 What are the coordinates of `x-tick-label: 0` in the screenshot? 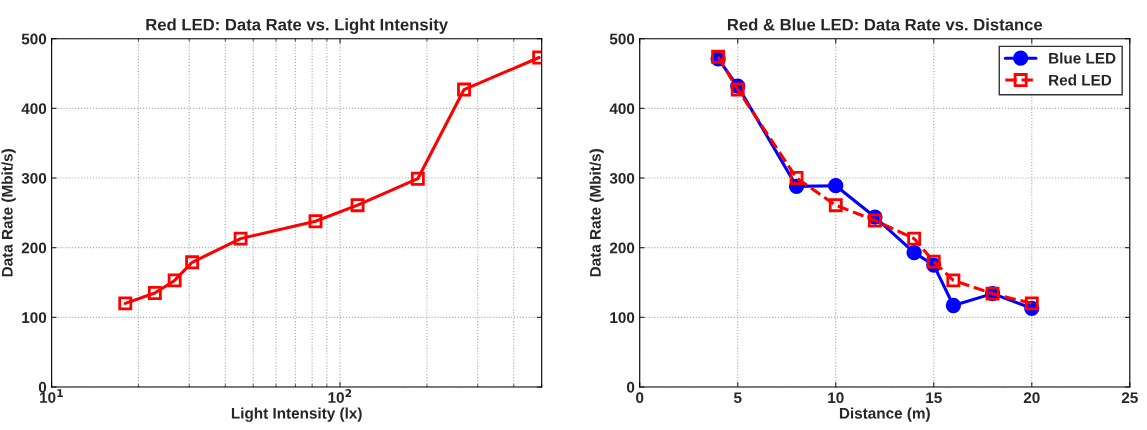 It's located at (640, 398).